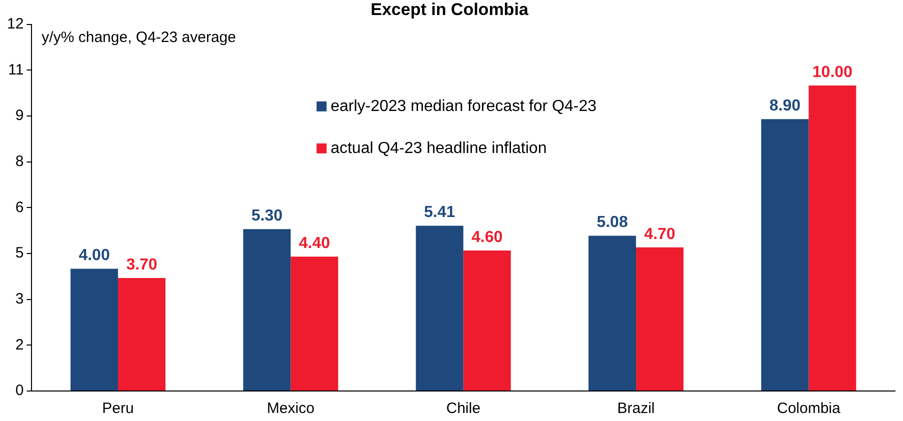  Describe the element at coordinates (440, 213) in the screenshot. I see `data-label: 5.41` at that location.